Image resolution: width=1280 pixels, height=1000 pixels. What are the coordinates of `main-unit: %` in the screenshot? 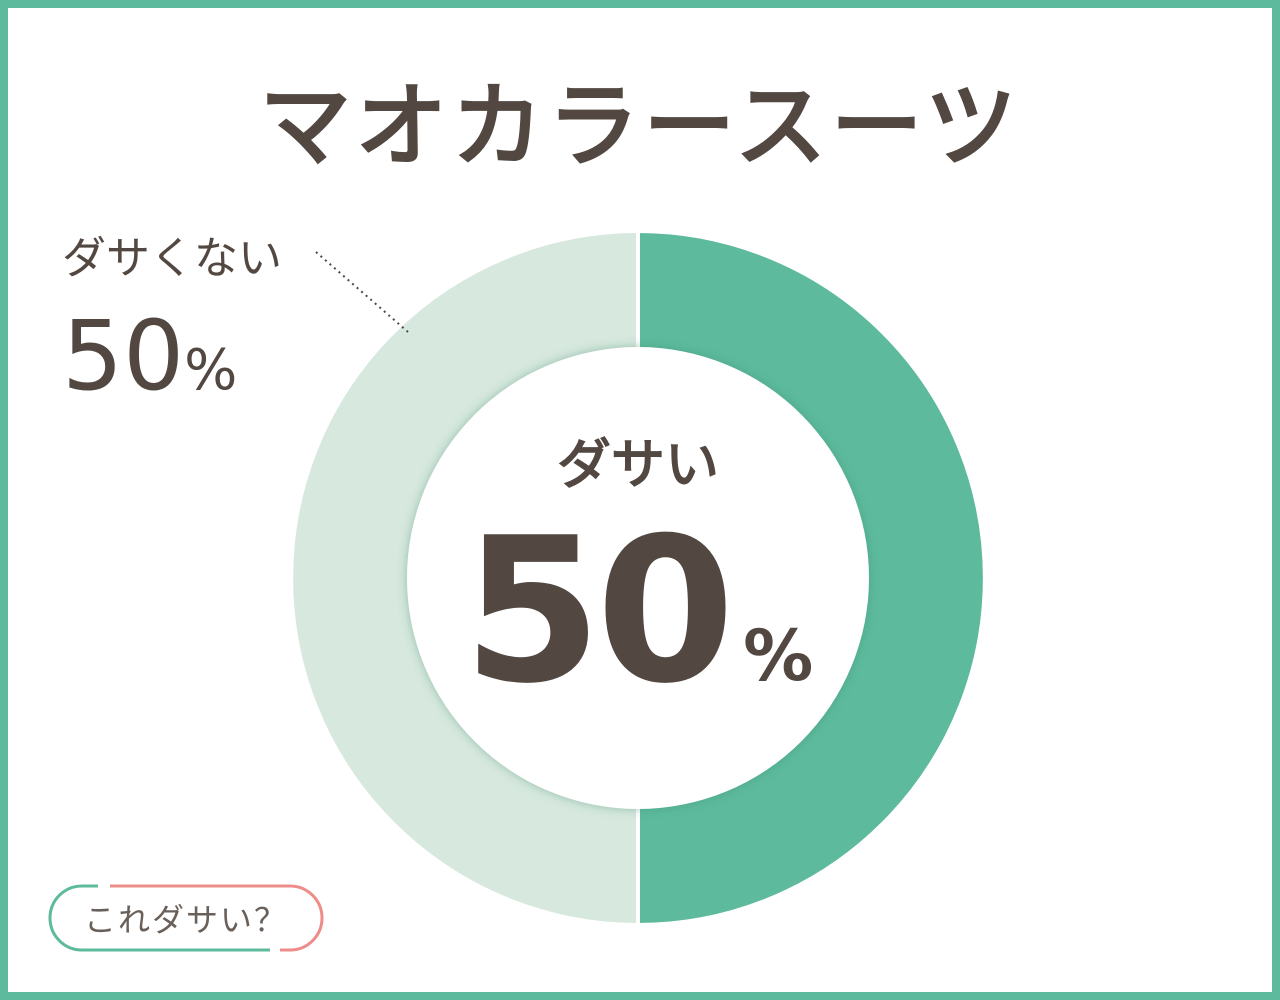 It's located at (778, 656).